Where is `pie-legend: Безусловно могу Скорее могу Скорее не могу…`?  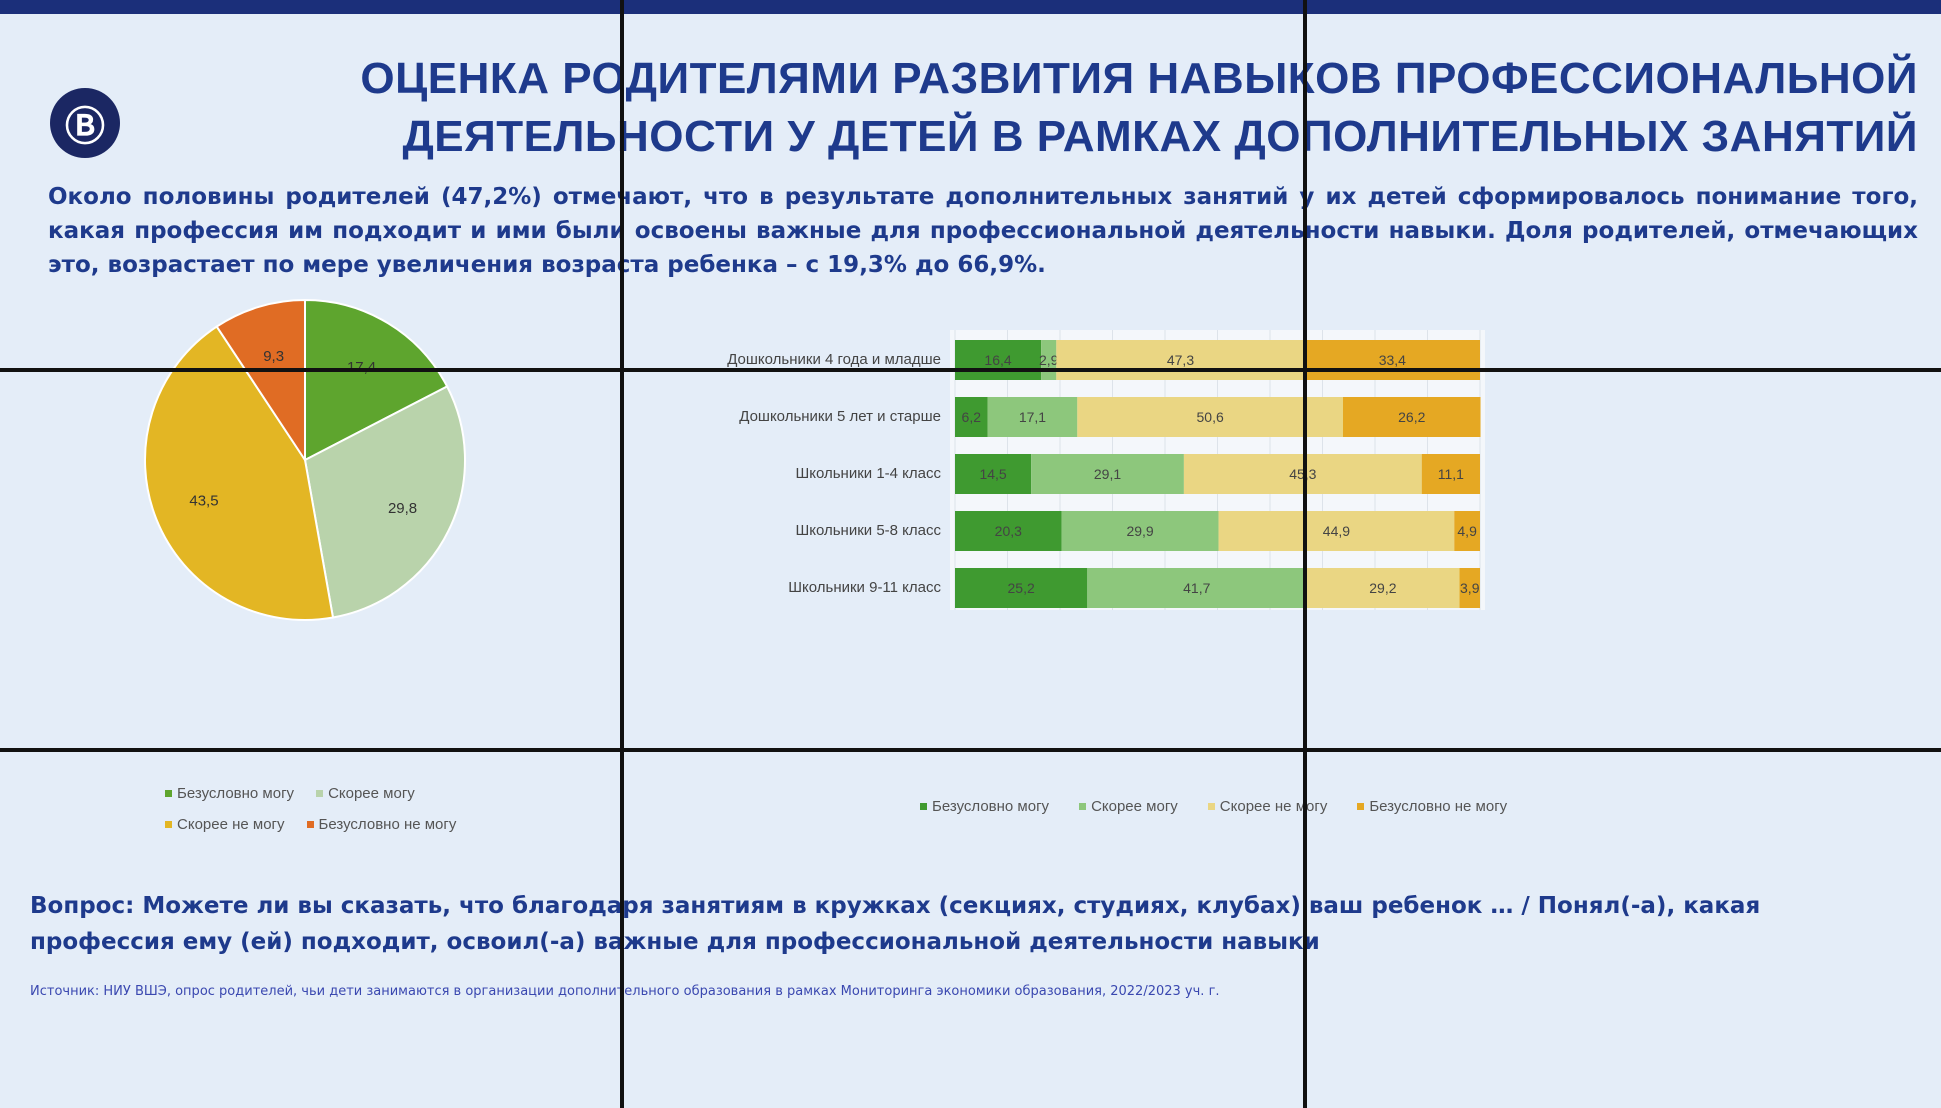 pie-legend: Безусловно могу Скорее могу Скорее не могу… is located at coordinates (335, 809).